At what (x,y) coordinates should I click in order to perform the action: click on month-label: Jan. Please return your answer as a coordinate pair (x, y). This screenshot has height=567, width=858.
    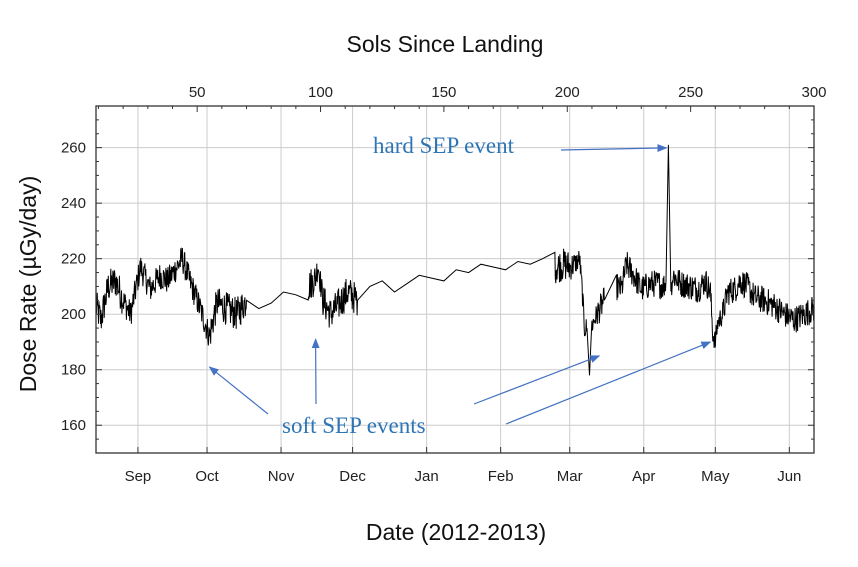
    Looking at the image, I should click on (427, 476).